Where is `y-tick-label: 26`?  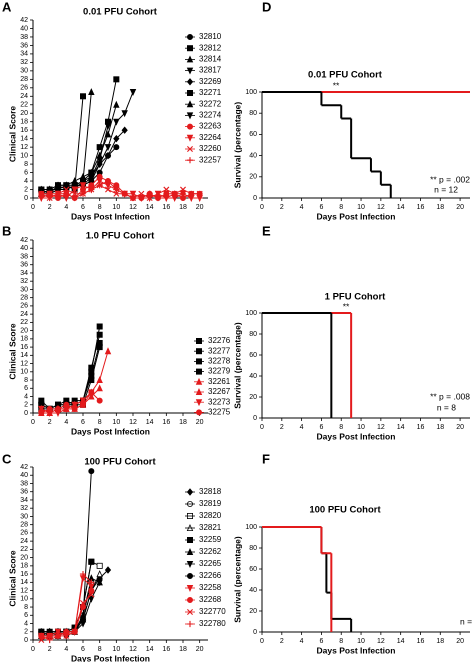
y-tick-label: 26 is located at coordinates (24, 306).